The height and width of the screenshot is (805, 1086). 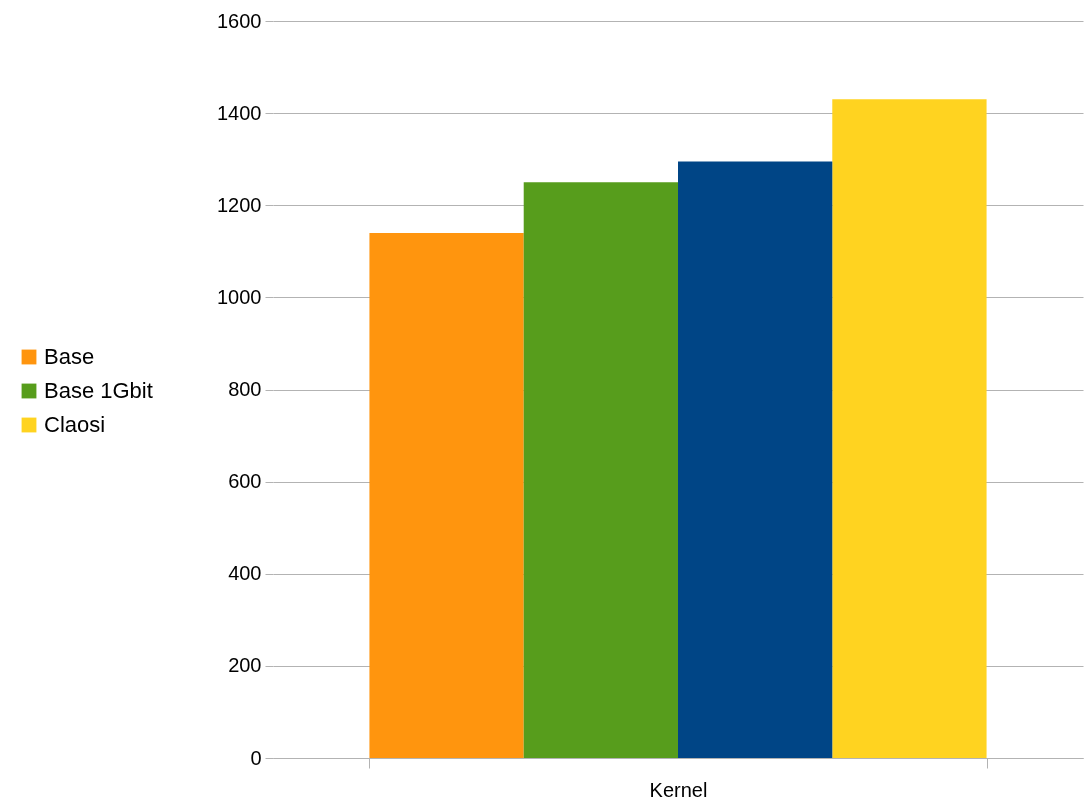 I want to click on y-tick-label: 1400, so click(x=239, y=112).